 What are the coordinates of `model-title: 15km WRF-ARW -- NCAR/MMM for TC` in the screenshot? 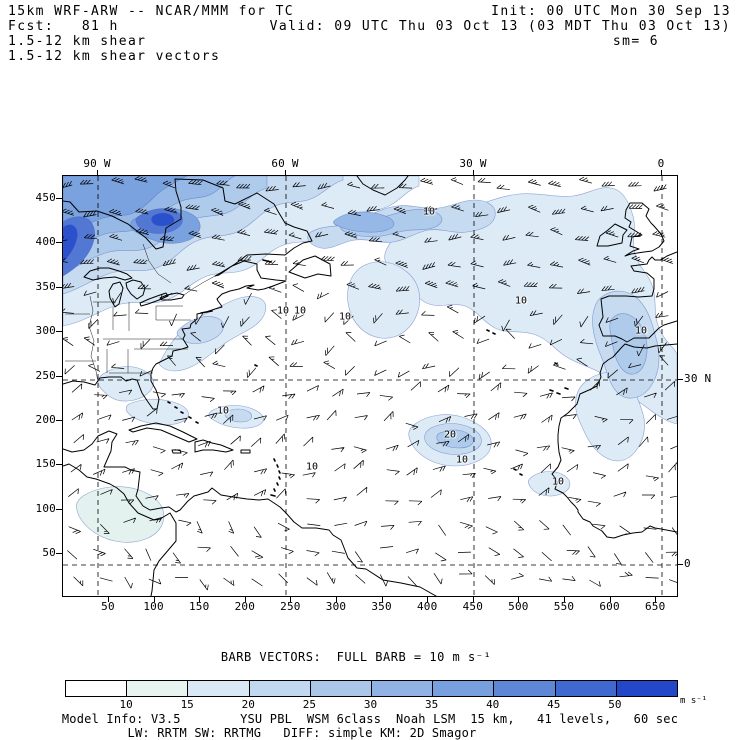 It's located at (151, 11).